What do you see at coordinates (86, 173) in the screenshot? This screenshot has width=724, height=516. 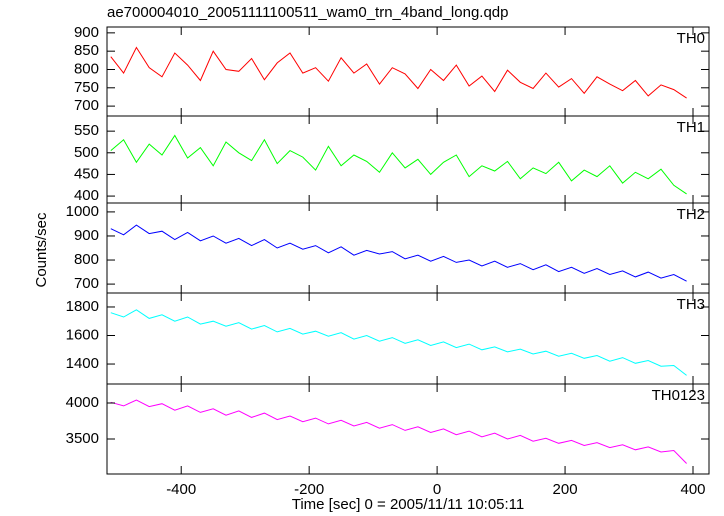 I see `y-tick-label: 450` at bounding box center [86, 173].